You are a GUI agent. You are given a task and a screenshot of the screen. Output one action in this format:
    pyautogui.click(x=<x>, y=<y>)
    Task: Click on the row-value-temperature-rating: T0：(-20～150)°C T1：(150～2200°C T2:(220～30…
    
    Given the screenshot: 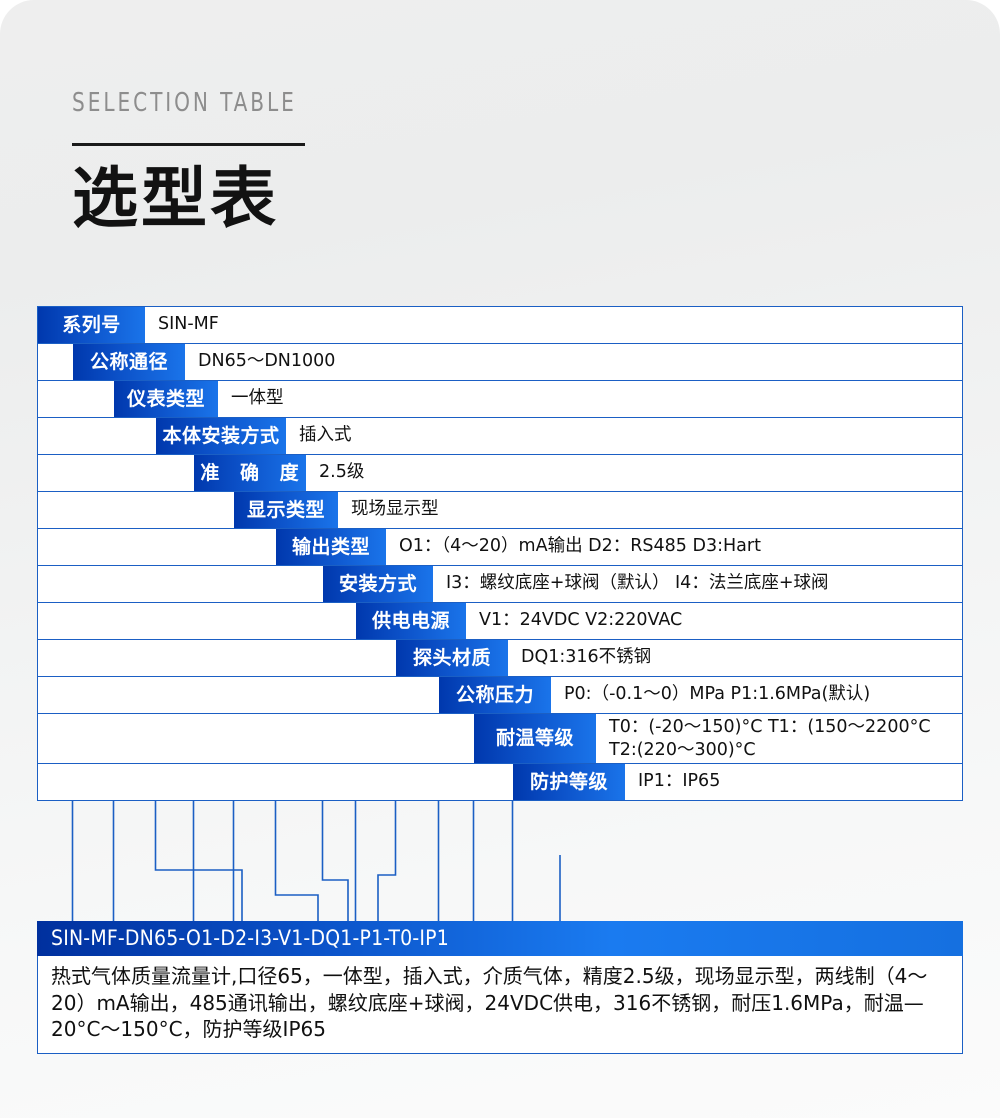 What is the action you would take?
    pyautogui.click(x=770, y=738)
    